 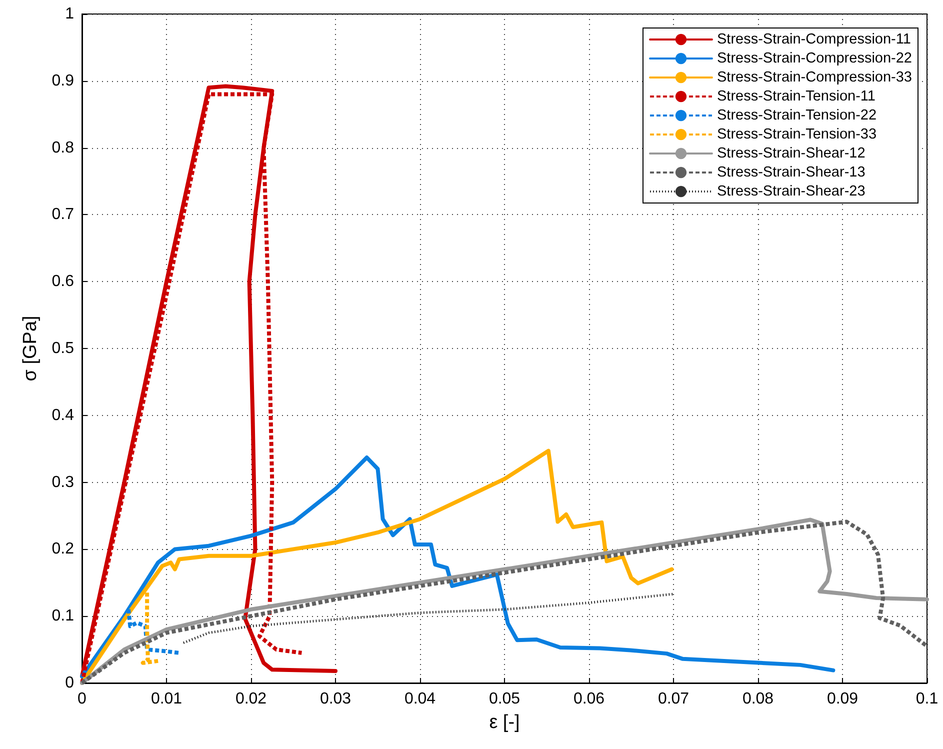 What do you see at coordinates (842, 699) in the screenshot?
I see `x-tick-label: 0.09` at bounding box center [842, 699].